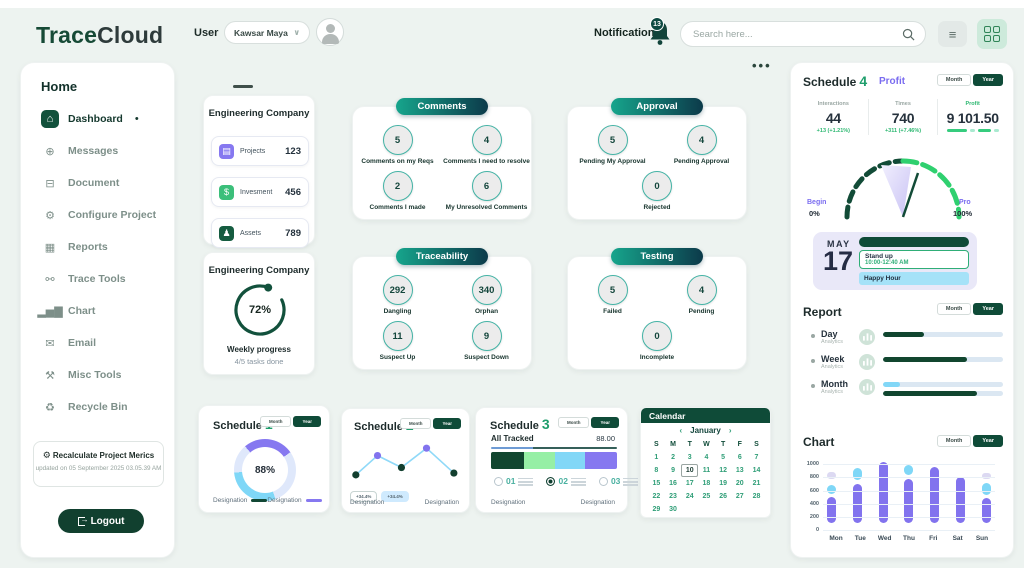 The height and width of the screenshot is (576, 1024). What do you see at coordinates (762, 65) in the screenshot?
I see `more-options-menu: •••` at bounding box center [762, 65].